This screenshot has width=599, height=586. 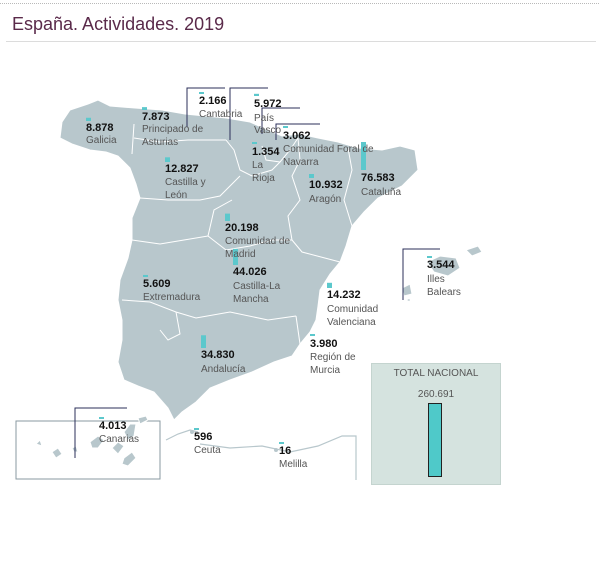 I want to click on la-rioja-name-2: Rioja, so click(x=263, y=178).